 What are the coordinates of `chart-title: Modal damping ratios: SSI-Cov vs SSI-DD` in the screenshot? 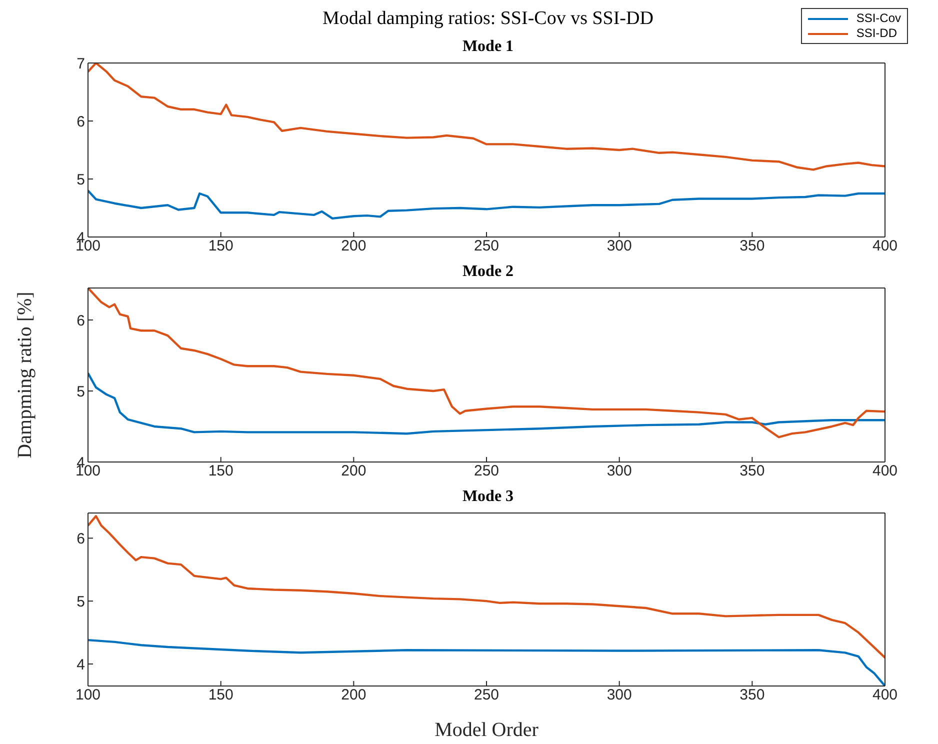 It's located at (488, 18).